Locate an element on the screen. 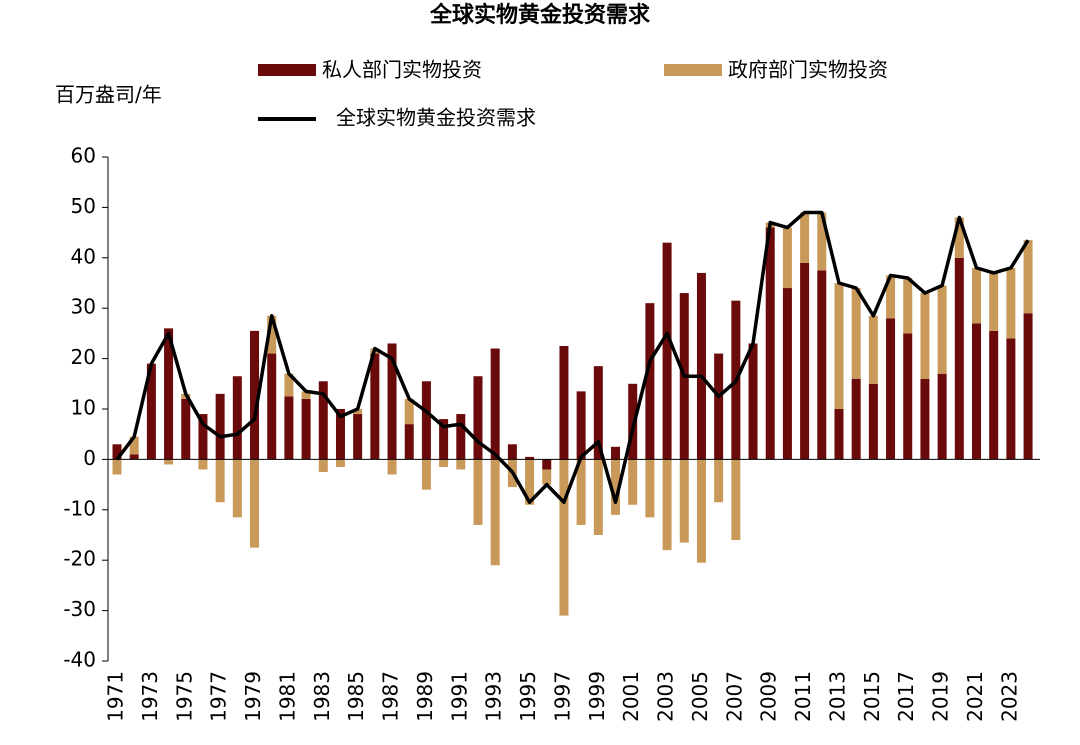 This screenshot has height=745, width=1080. y-tick-label: -20 is located at coordinates (79, 559).